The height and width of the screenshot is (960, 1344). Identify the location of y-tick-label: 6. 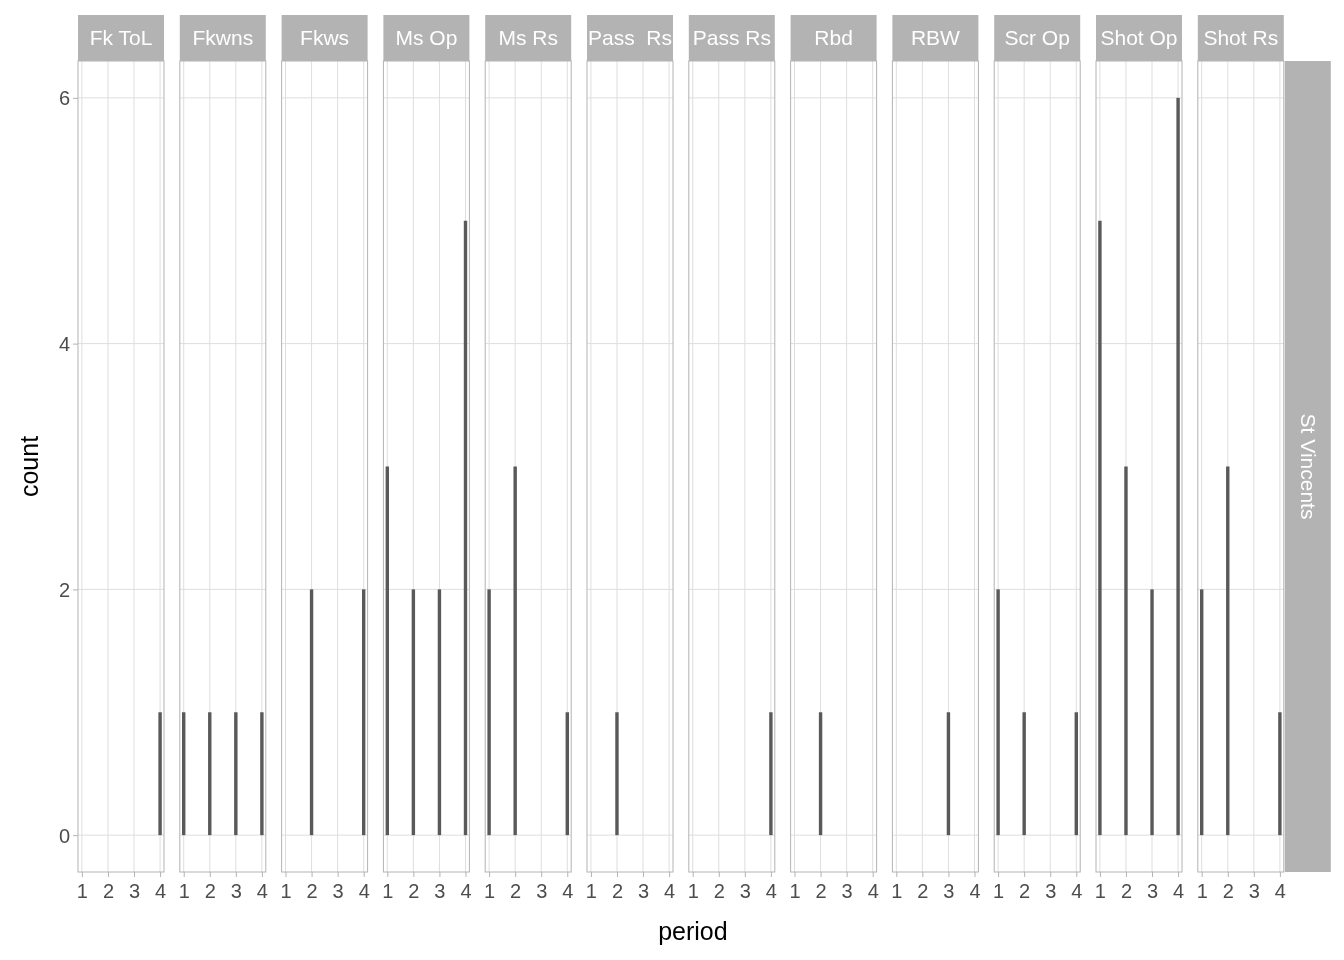
(64, 98).